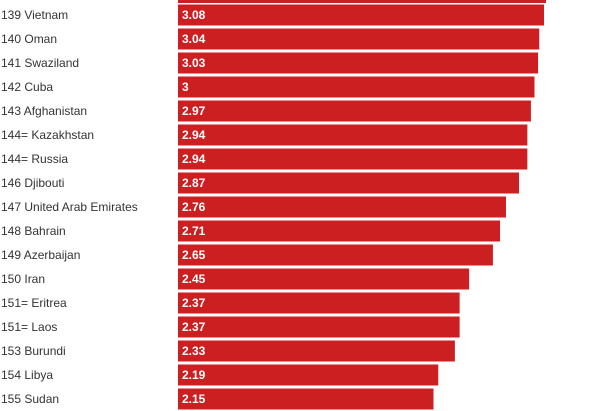  What do you see at coordinates (194, 351) in the screenshot?
I see `value-label: 2.33` at bounding box center [194, 351].